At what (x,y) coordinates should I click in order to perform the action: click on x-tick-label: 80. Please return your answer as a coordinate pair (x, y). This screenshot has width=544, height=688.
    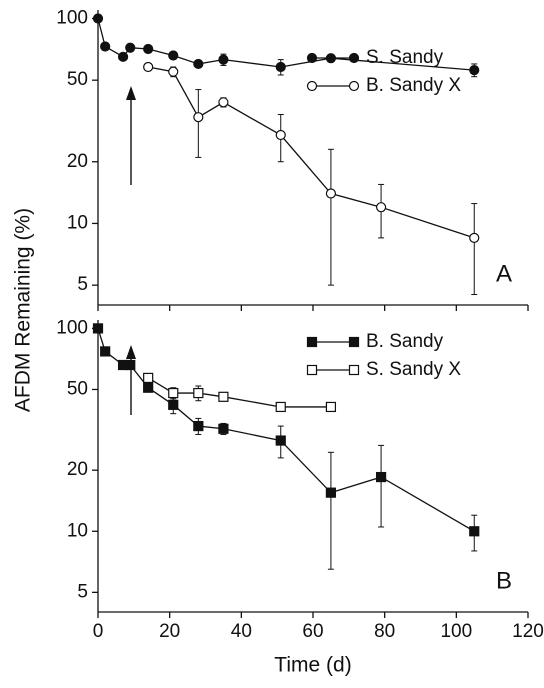
    Looking at the image, I should click on (384, 631).